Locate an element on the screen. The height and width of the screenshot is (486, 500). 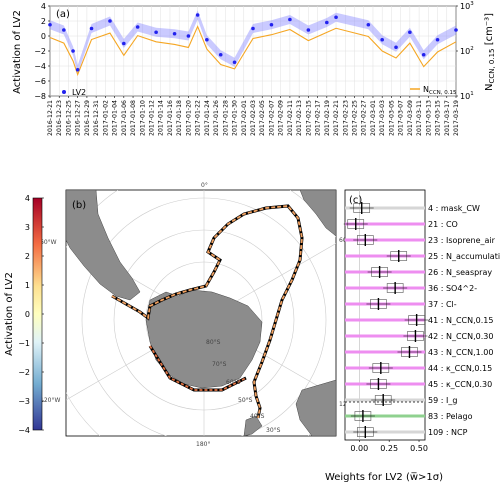
lat-label-80s: 80°S is located at coordinates (213, 342).